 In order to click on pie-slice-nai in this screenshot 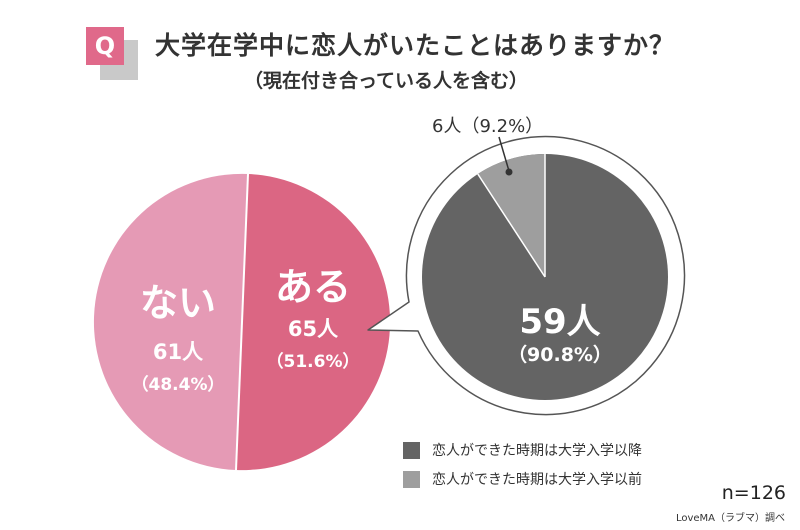, I will do `click(171, 321)`.